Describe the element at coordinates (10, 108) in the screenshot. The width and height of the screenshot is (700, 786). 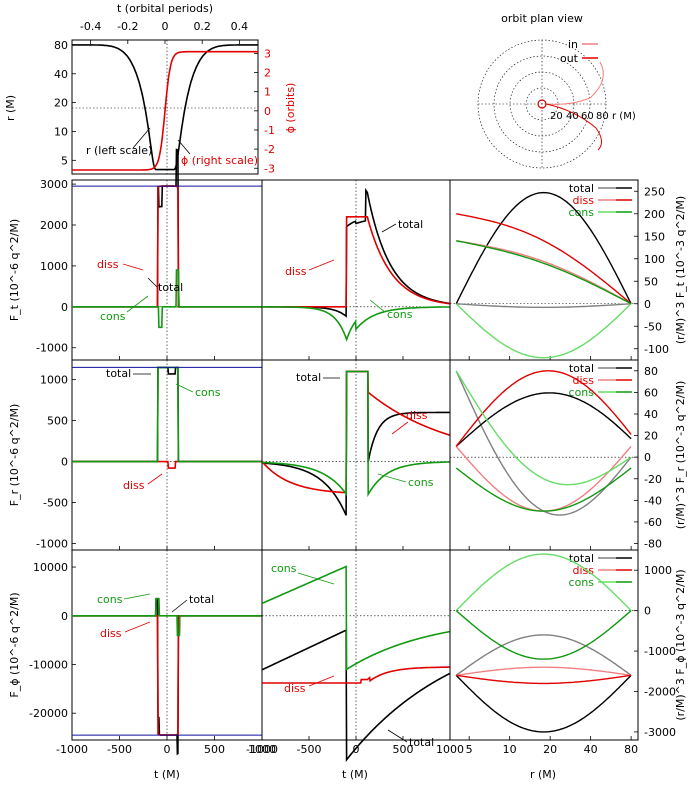
I see `r-ylabel: r (M)` at that location.